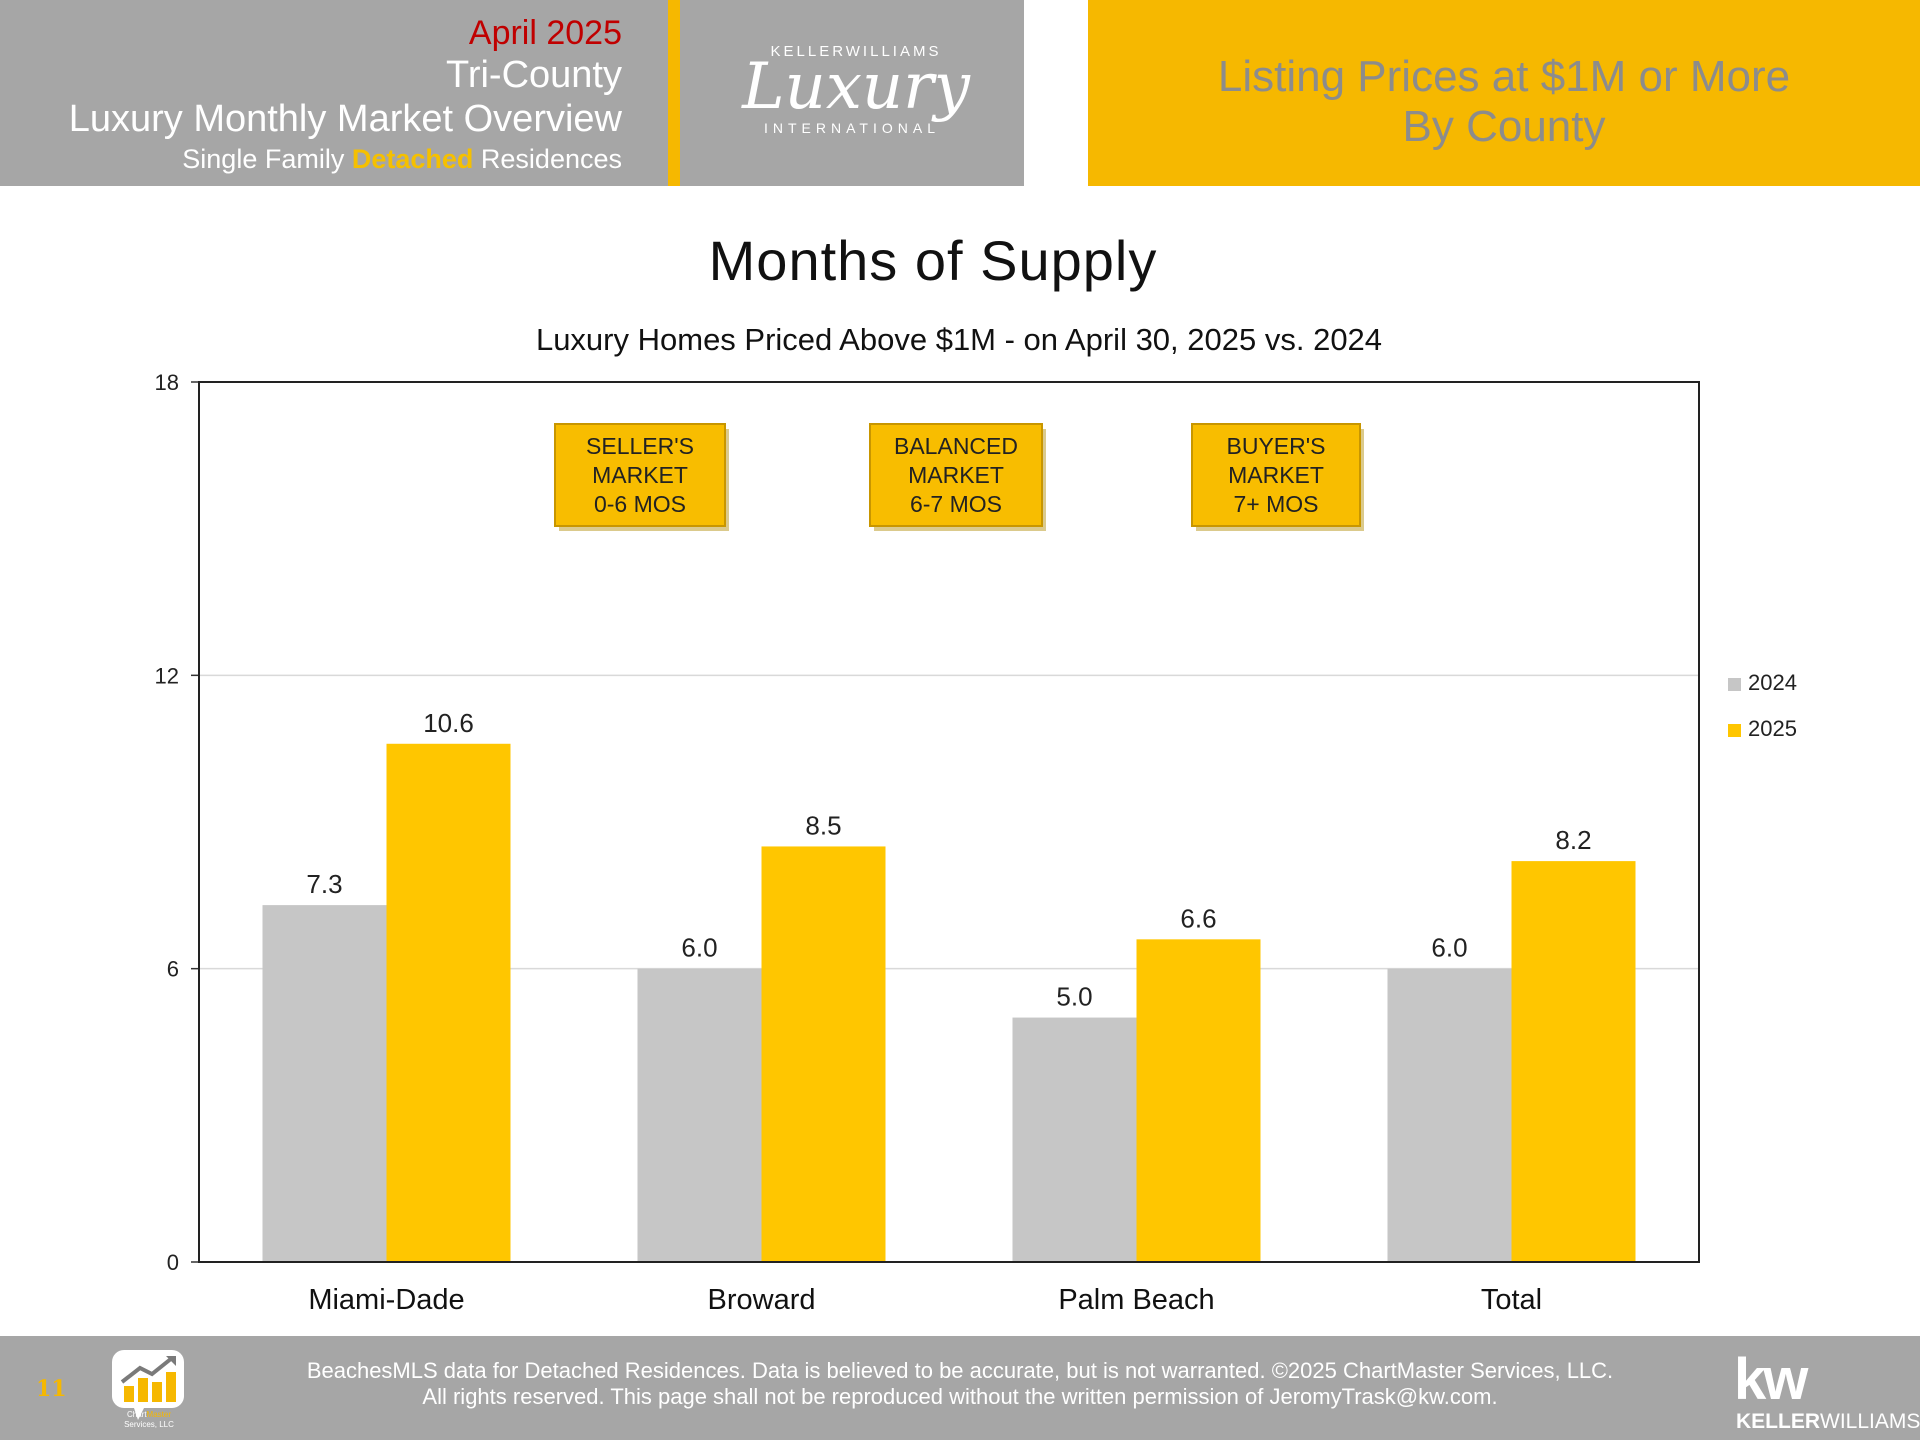 The width and height of the screenshot is (1920, 1440). Describe the element at coordinates (856, 51) in the screenshot. I see `logo-top-text: KELLERWILLIAMS` at that location.